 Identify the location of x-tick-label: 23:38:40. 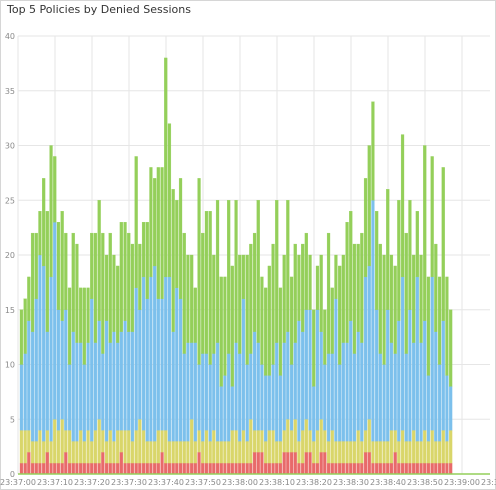
(388, 482).